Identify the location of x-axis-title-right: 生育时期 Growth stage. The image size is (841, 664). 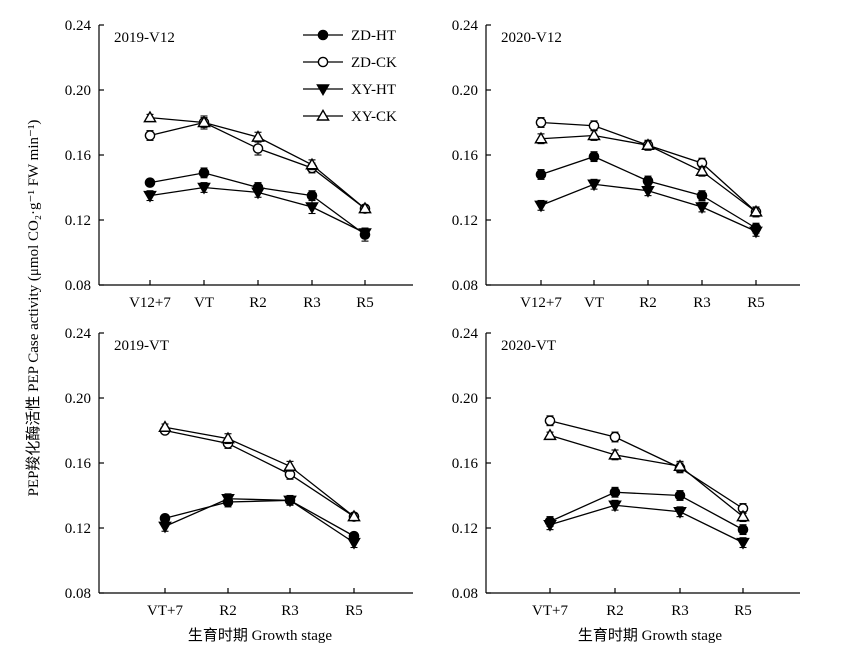
(650, 635).